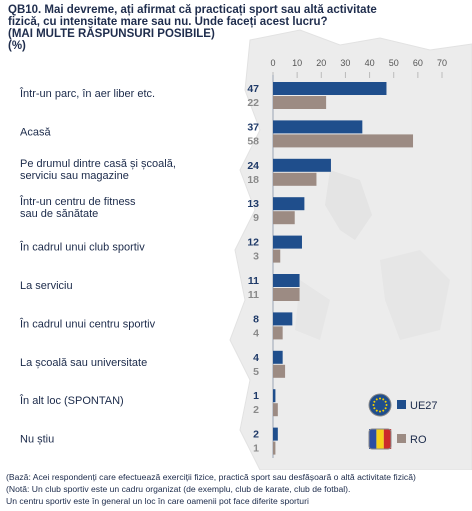  What do you see at coordinates (71, 400) in the screenshot?
I see `category-label: În alt loc (SPONTAN)` at bounding box center [71, 400].